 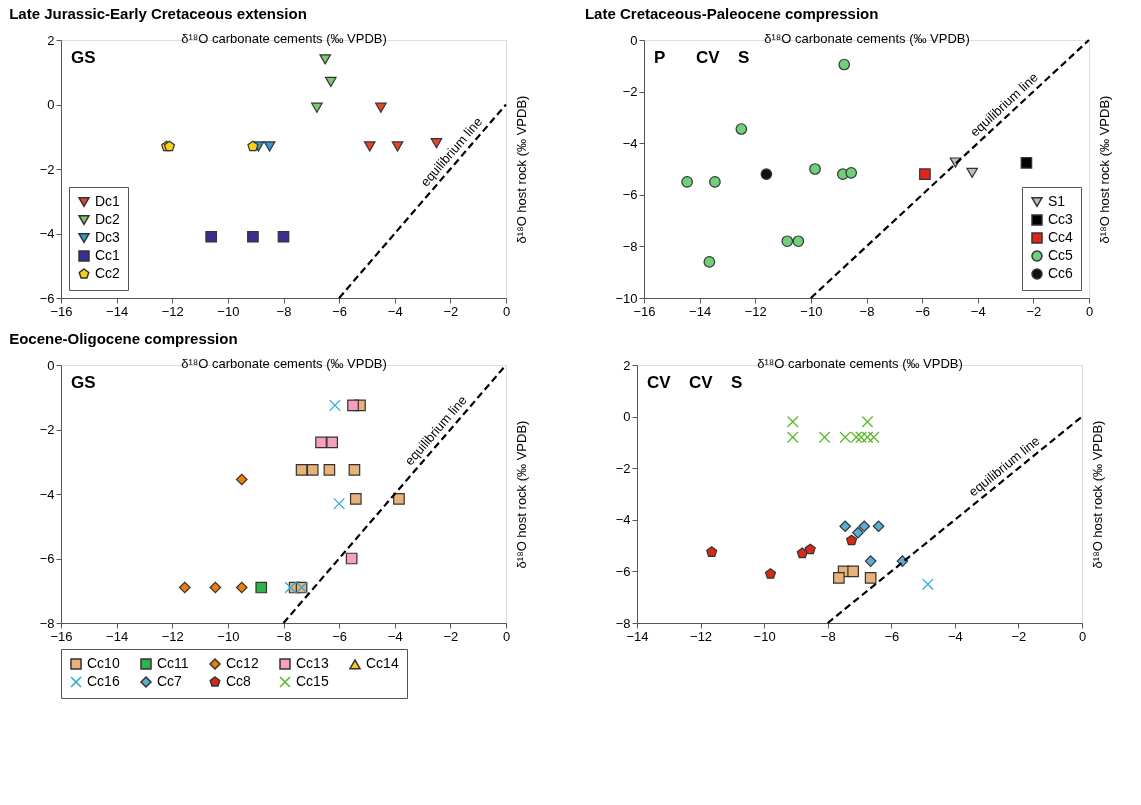 What do you see at coordinates (173, 663) in the screenshot?
I see `legend-label: Cc11` at bounding box center [173, 663].